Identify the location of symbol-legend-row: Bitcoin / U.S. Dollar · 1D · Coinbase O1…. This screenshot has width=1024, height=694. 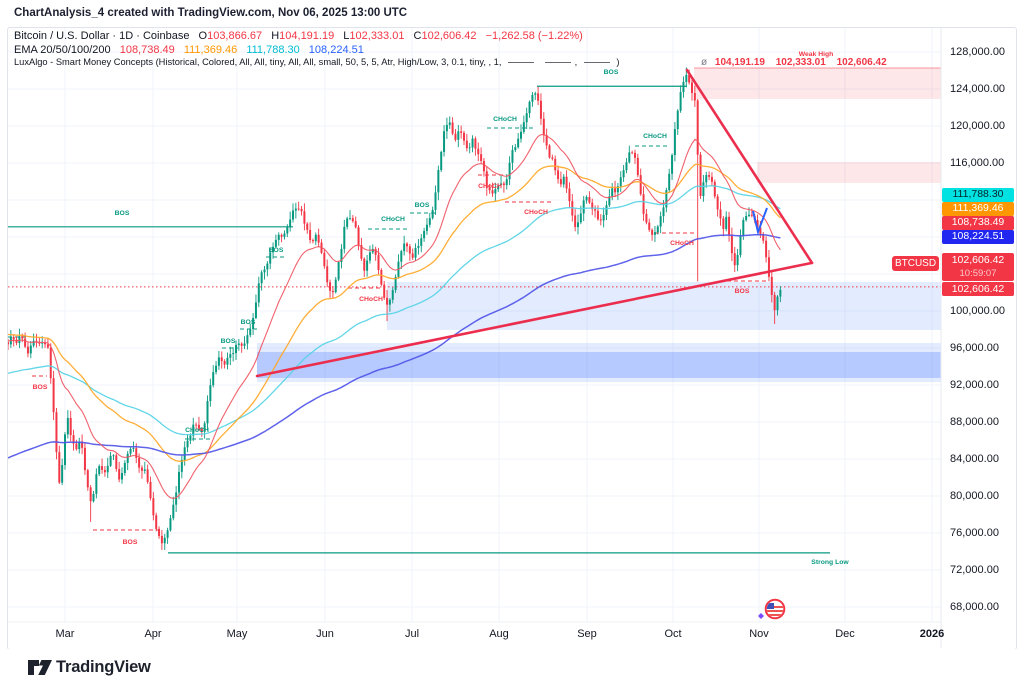
(298, 36).